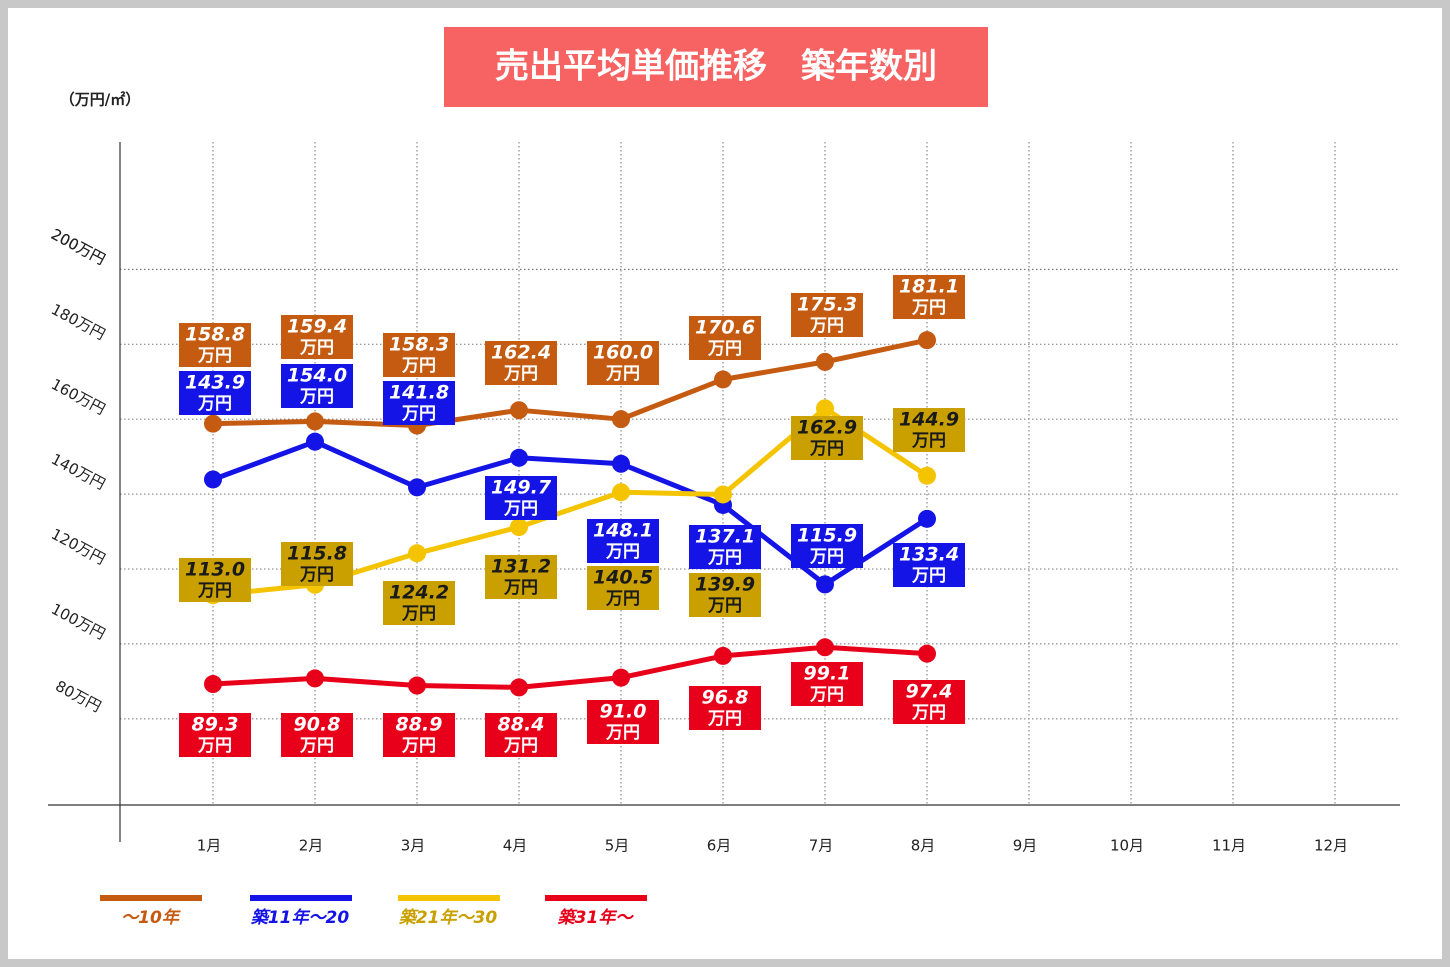 This screenshot has width=1450, height=967. What do you see at coordinates (1229, 846) in the screenshot?
I see `x-tick-label: 11月` at bounding box center [1229, 846].